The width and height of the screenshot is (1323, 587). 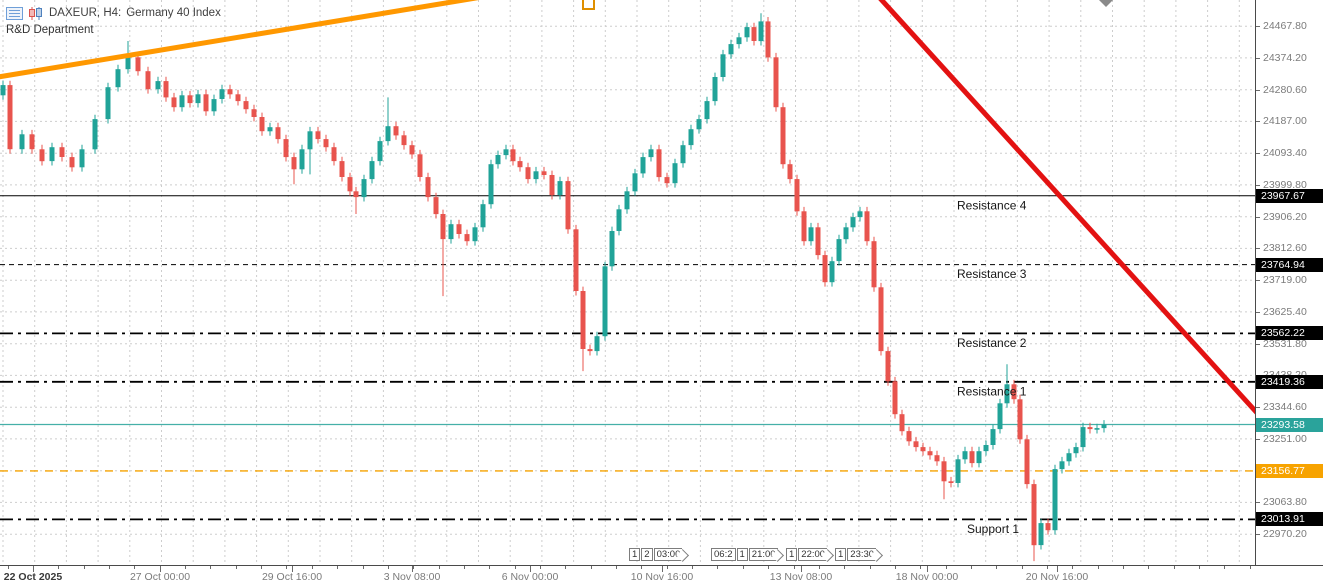 What do you see at coordinates (1289, 195) in the screenshot?
I see `level-price-box: 23967.67` at bounding box center [1289, 195].